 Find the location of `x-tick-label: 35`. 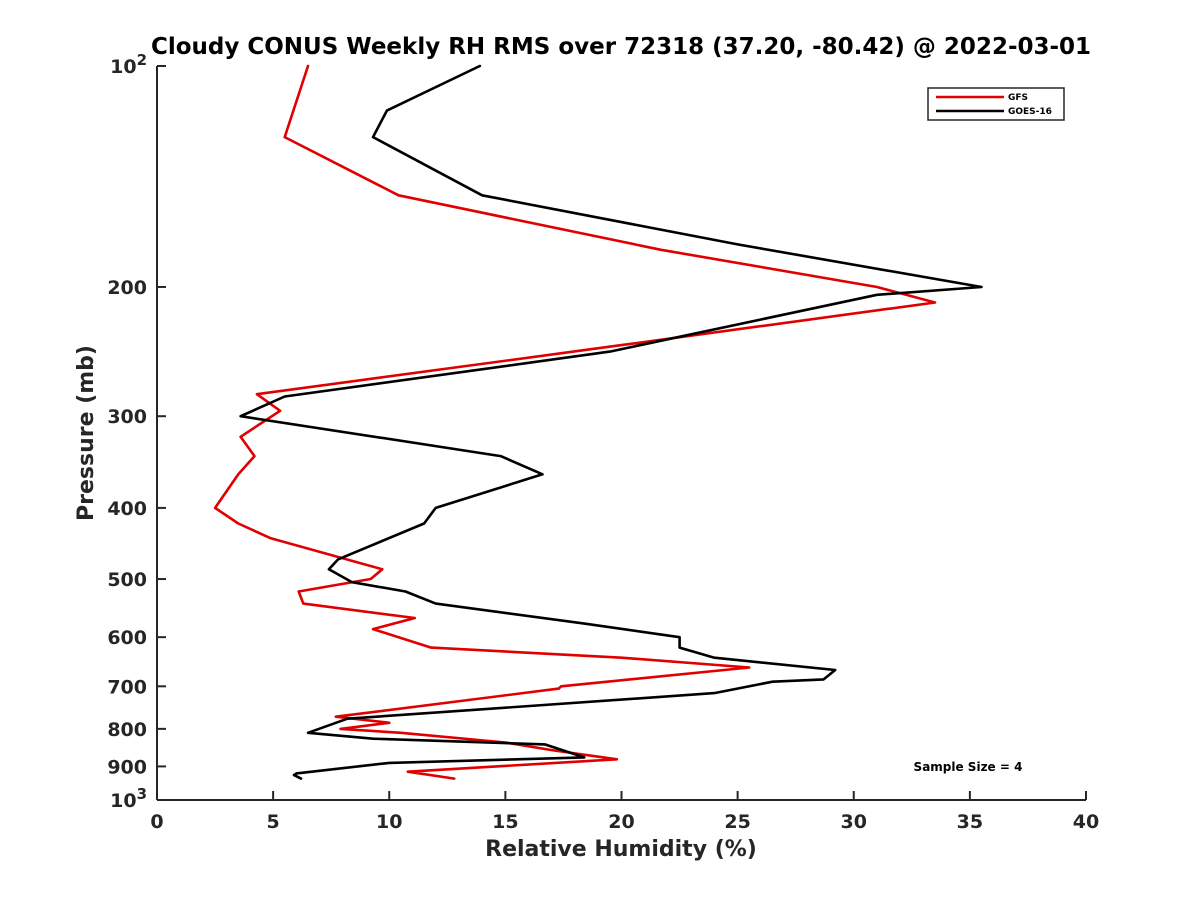

x-tick-label: 35 is located at coordinates (970, 822).